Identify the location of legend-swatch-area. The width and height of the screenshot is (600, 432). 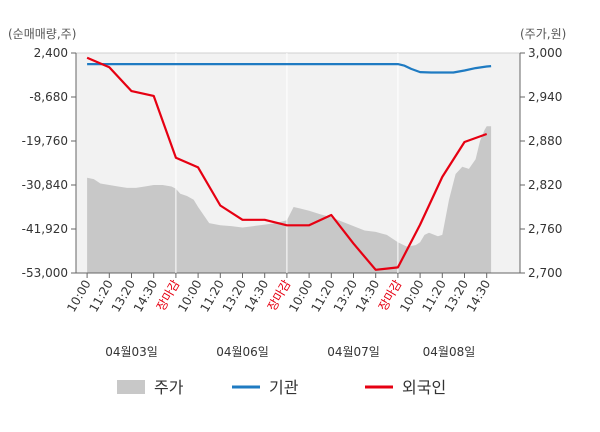
(131, 387).